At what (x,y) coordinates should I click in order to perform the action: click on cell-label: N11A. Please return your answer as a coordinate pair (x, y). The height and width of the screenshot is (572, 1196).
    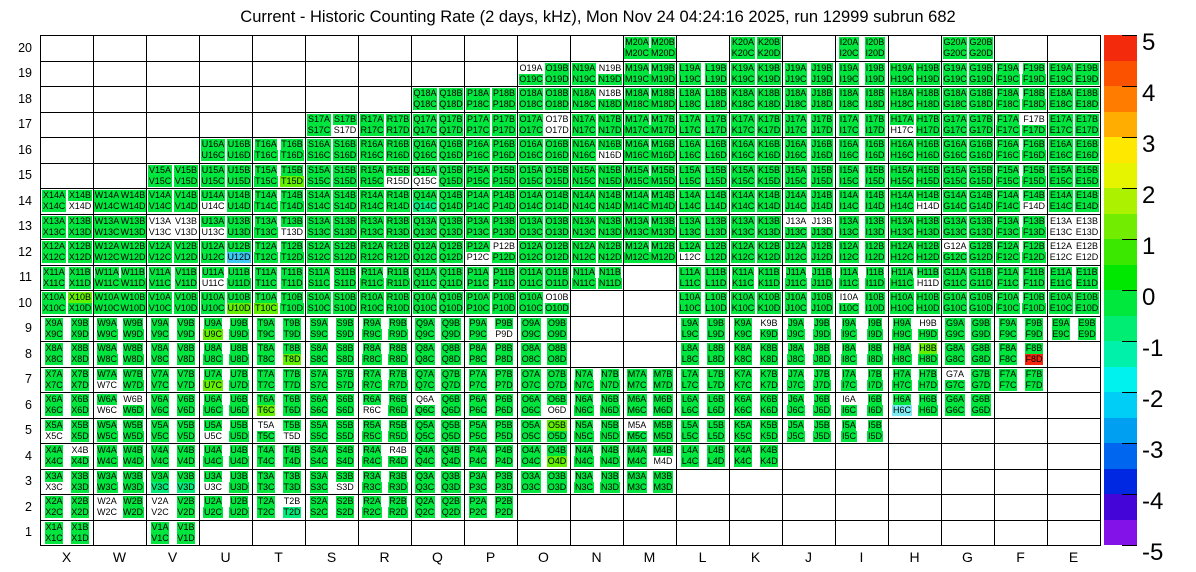
    Looking at the image, I should click on (584, 272).